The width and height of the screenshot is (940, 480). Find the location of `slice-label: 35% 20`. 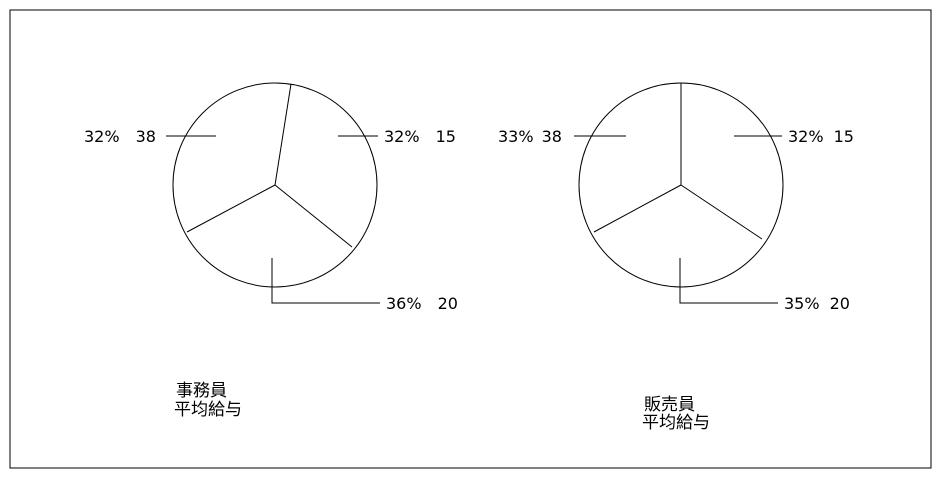

slice-label: 35% 20 is located at coordinates (817, 303).